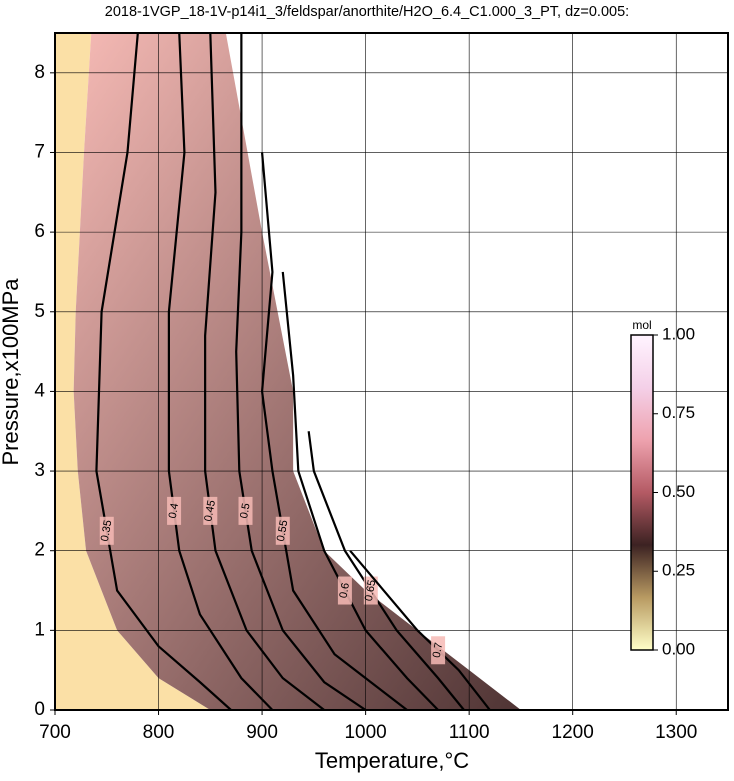 The image size is (734, 781). I want to click on colorbar-label: mol, so click(641, 325).